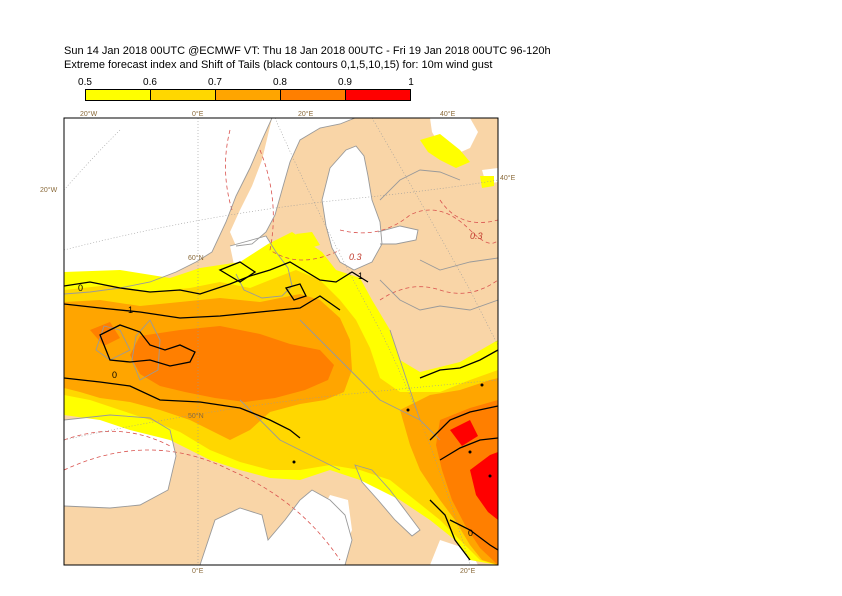 Image resolution: width=842 pixels, height=596 pixels. I want to click on mediterranean-west, so click(276, 527).